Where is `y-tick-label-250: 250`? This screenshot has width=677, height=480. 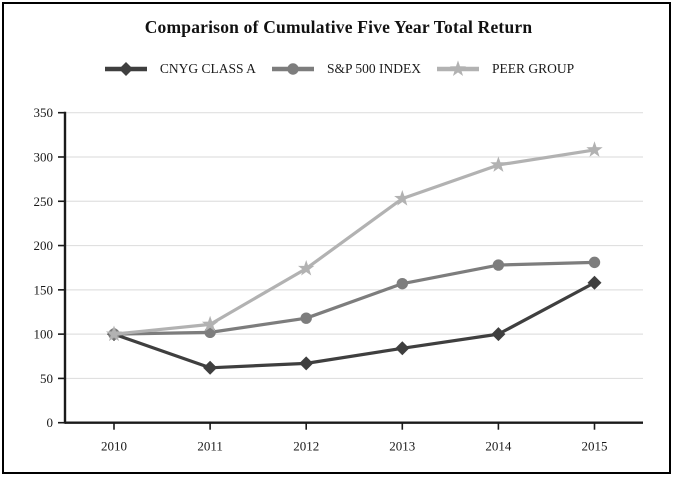
y-tick-label-250: 250 is located at coordinates (44, 201).